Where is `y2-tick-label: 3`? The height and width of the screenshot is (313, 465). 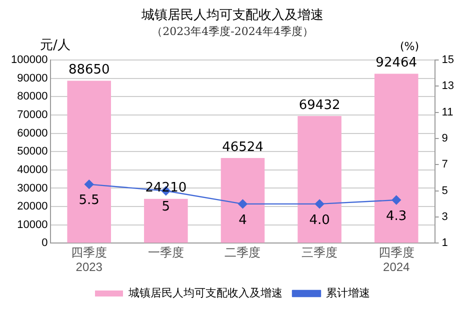
y2-tick-label: 3 is located at coordinates (445, 217).